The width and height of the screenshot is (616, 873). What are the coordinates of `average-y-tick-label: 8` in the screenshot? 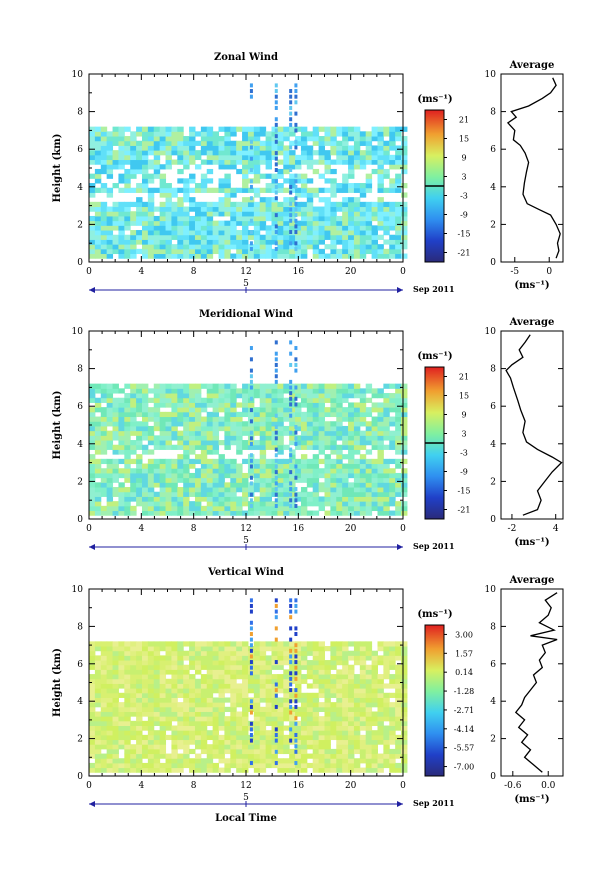 It's located at (493, 627).